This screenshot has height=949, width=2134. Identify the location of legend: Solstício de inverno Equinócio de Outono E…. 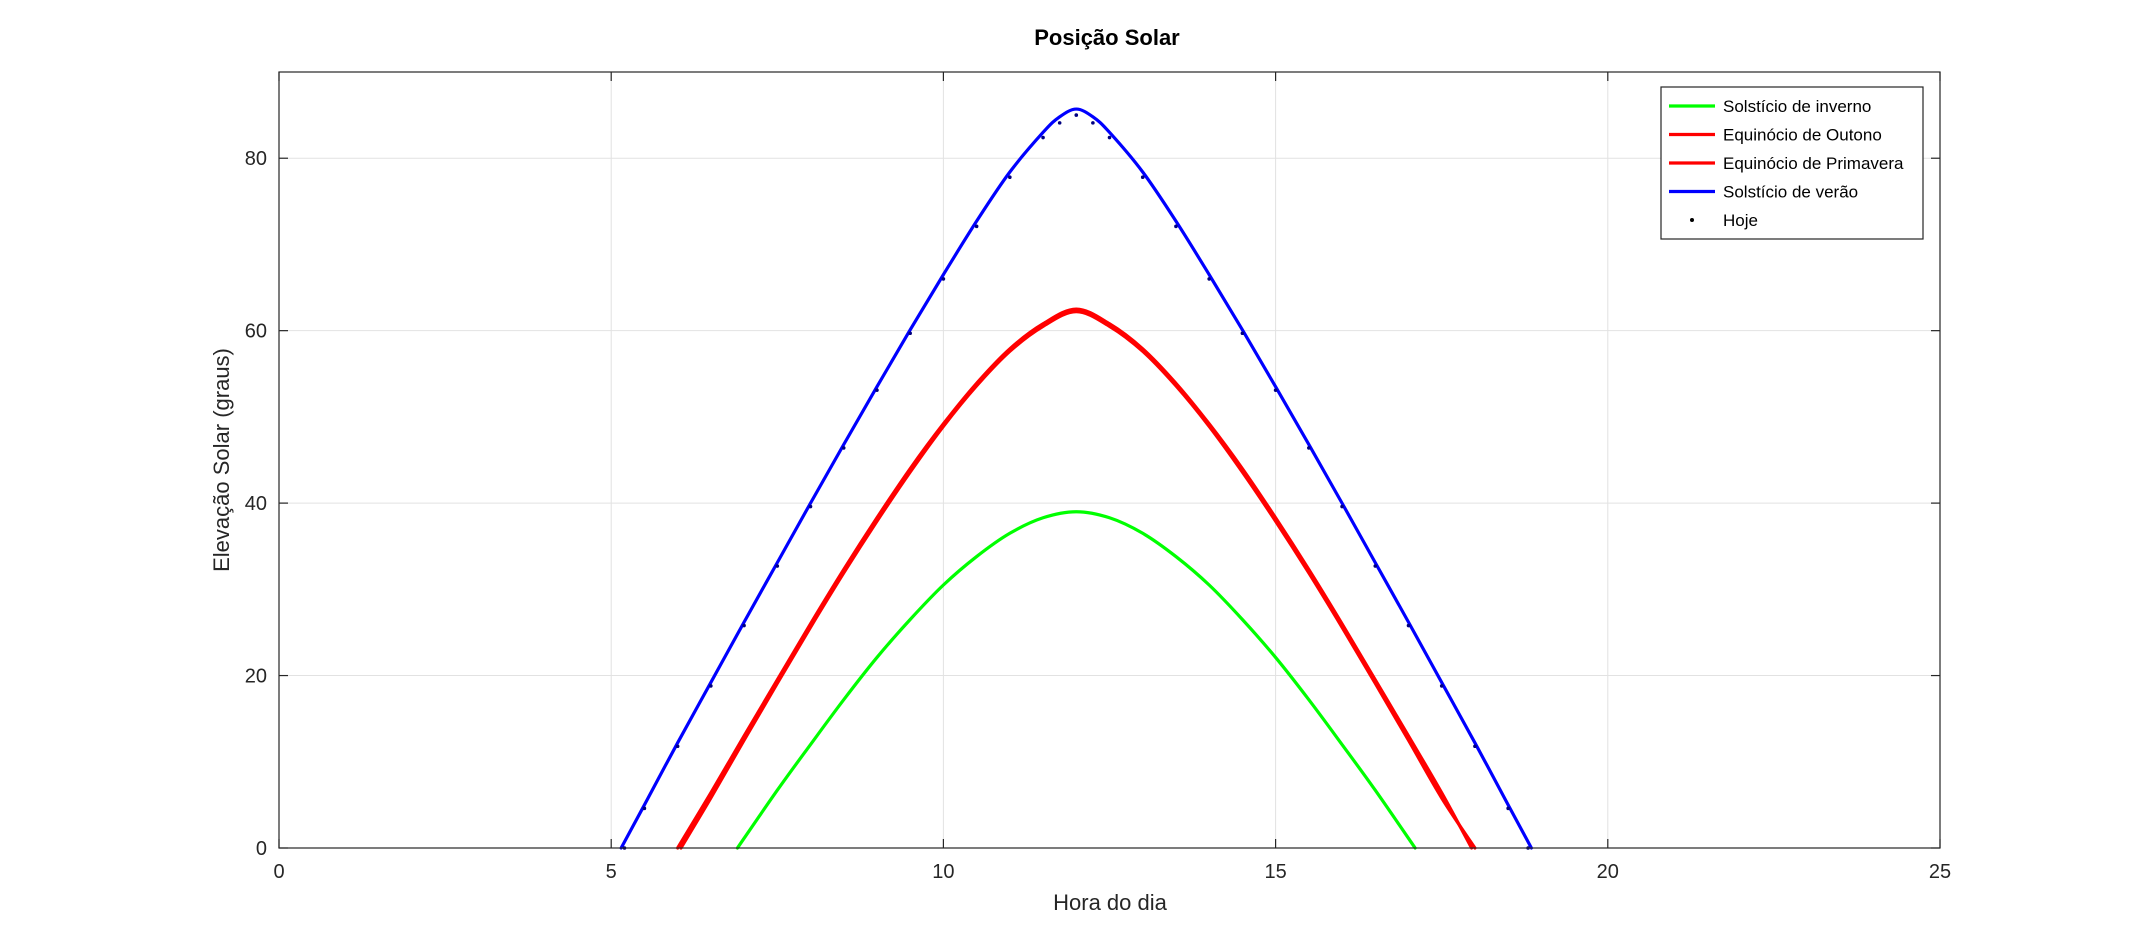
(1792, 163).